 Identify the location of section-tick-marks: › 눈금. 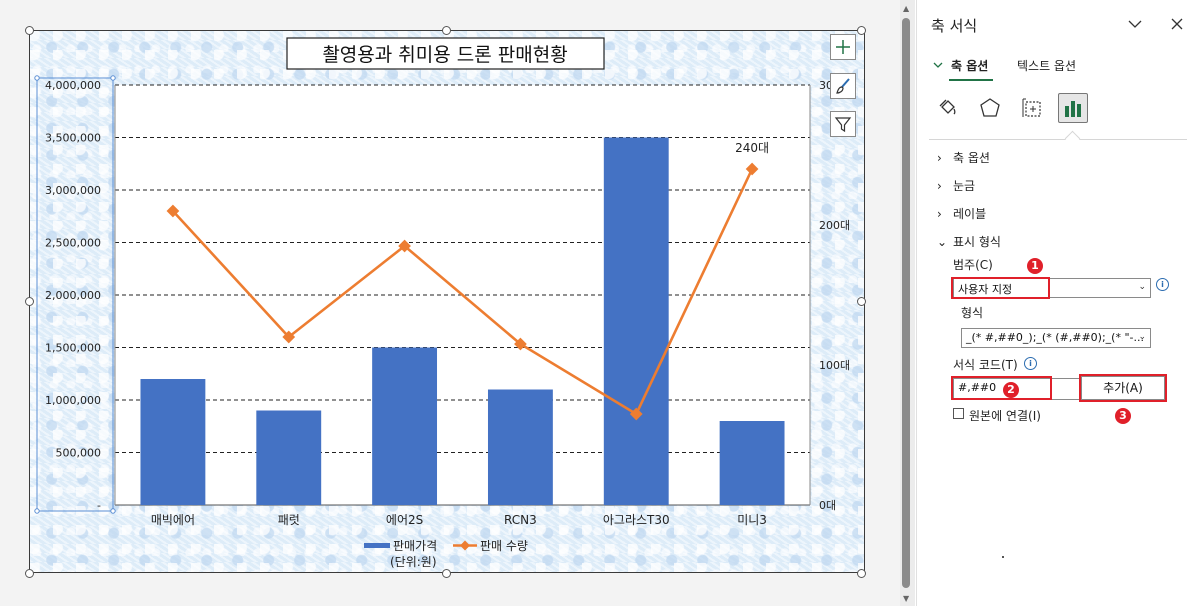
(956, 185).